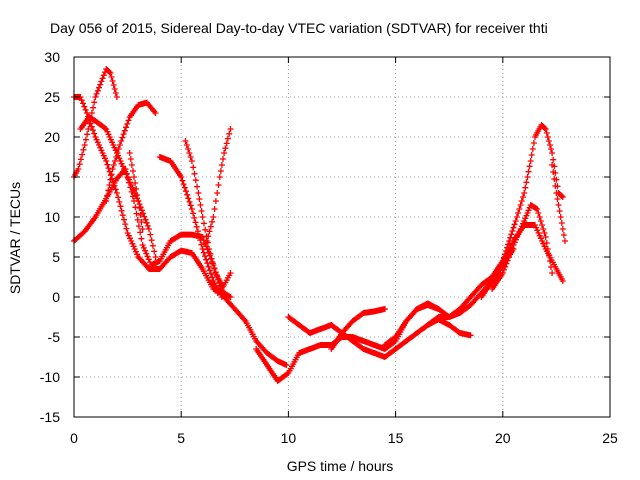 Image resolution: width=640 pixels, height=480 pixels. I want to click on y-tick-label: 10, so click(52, 217).